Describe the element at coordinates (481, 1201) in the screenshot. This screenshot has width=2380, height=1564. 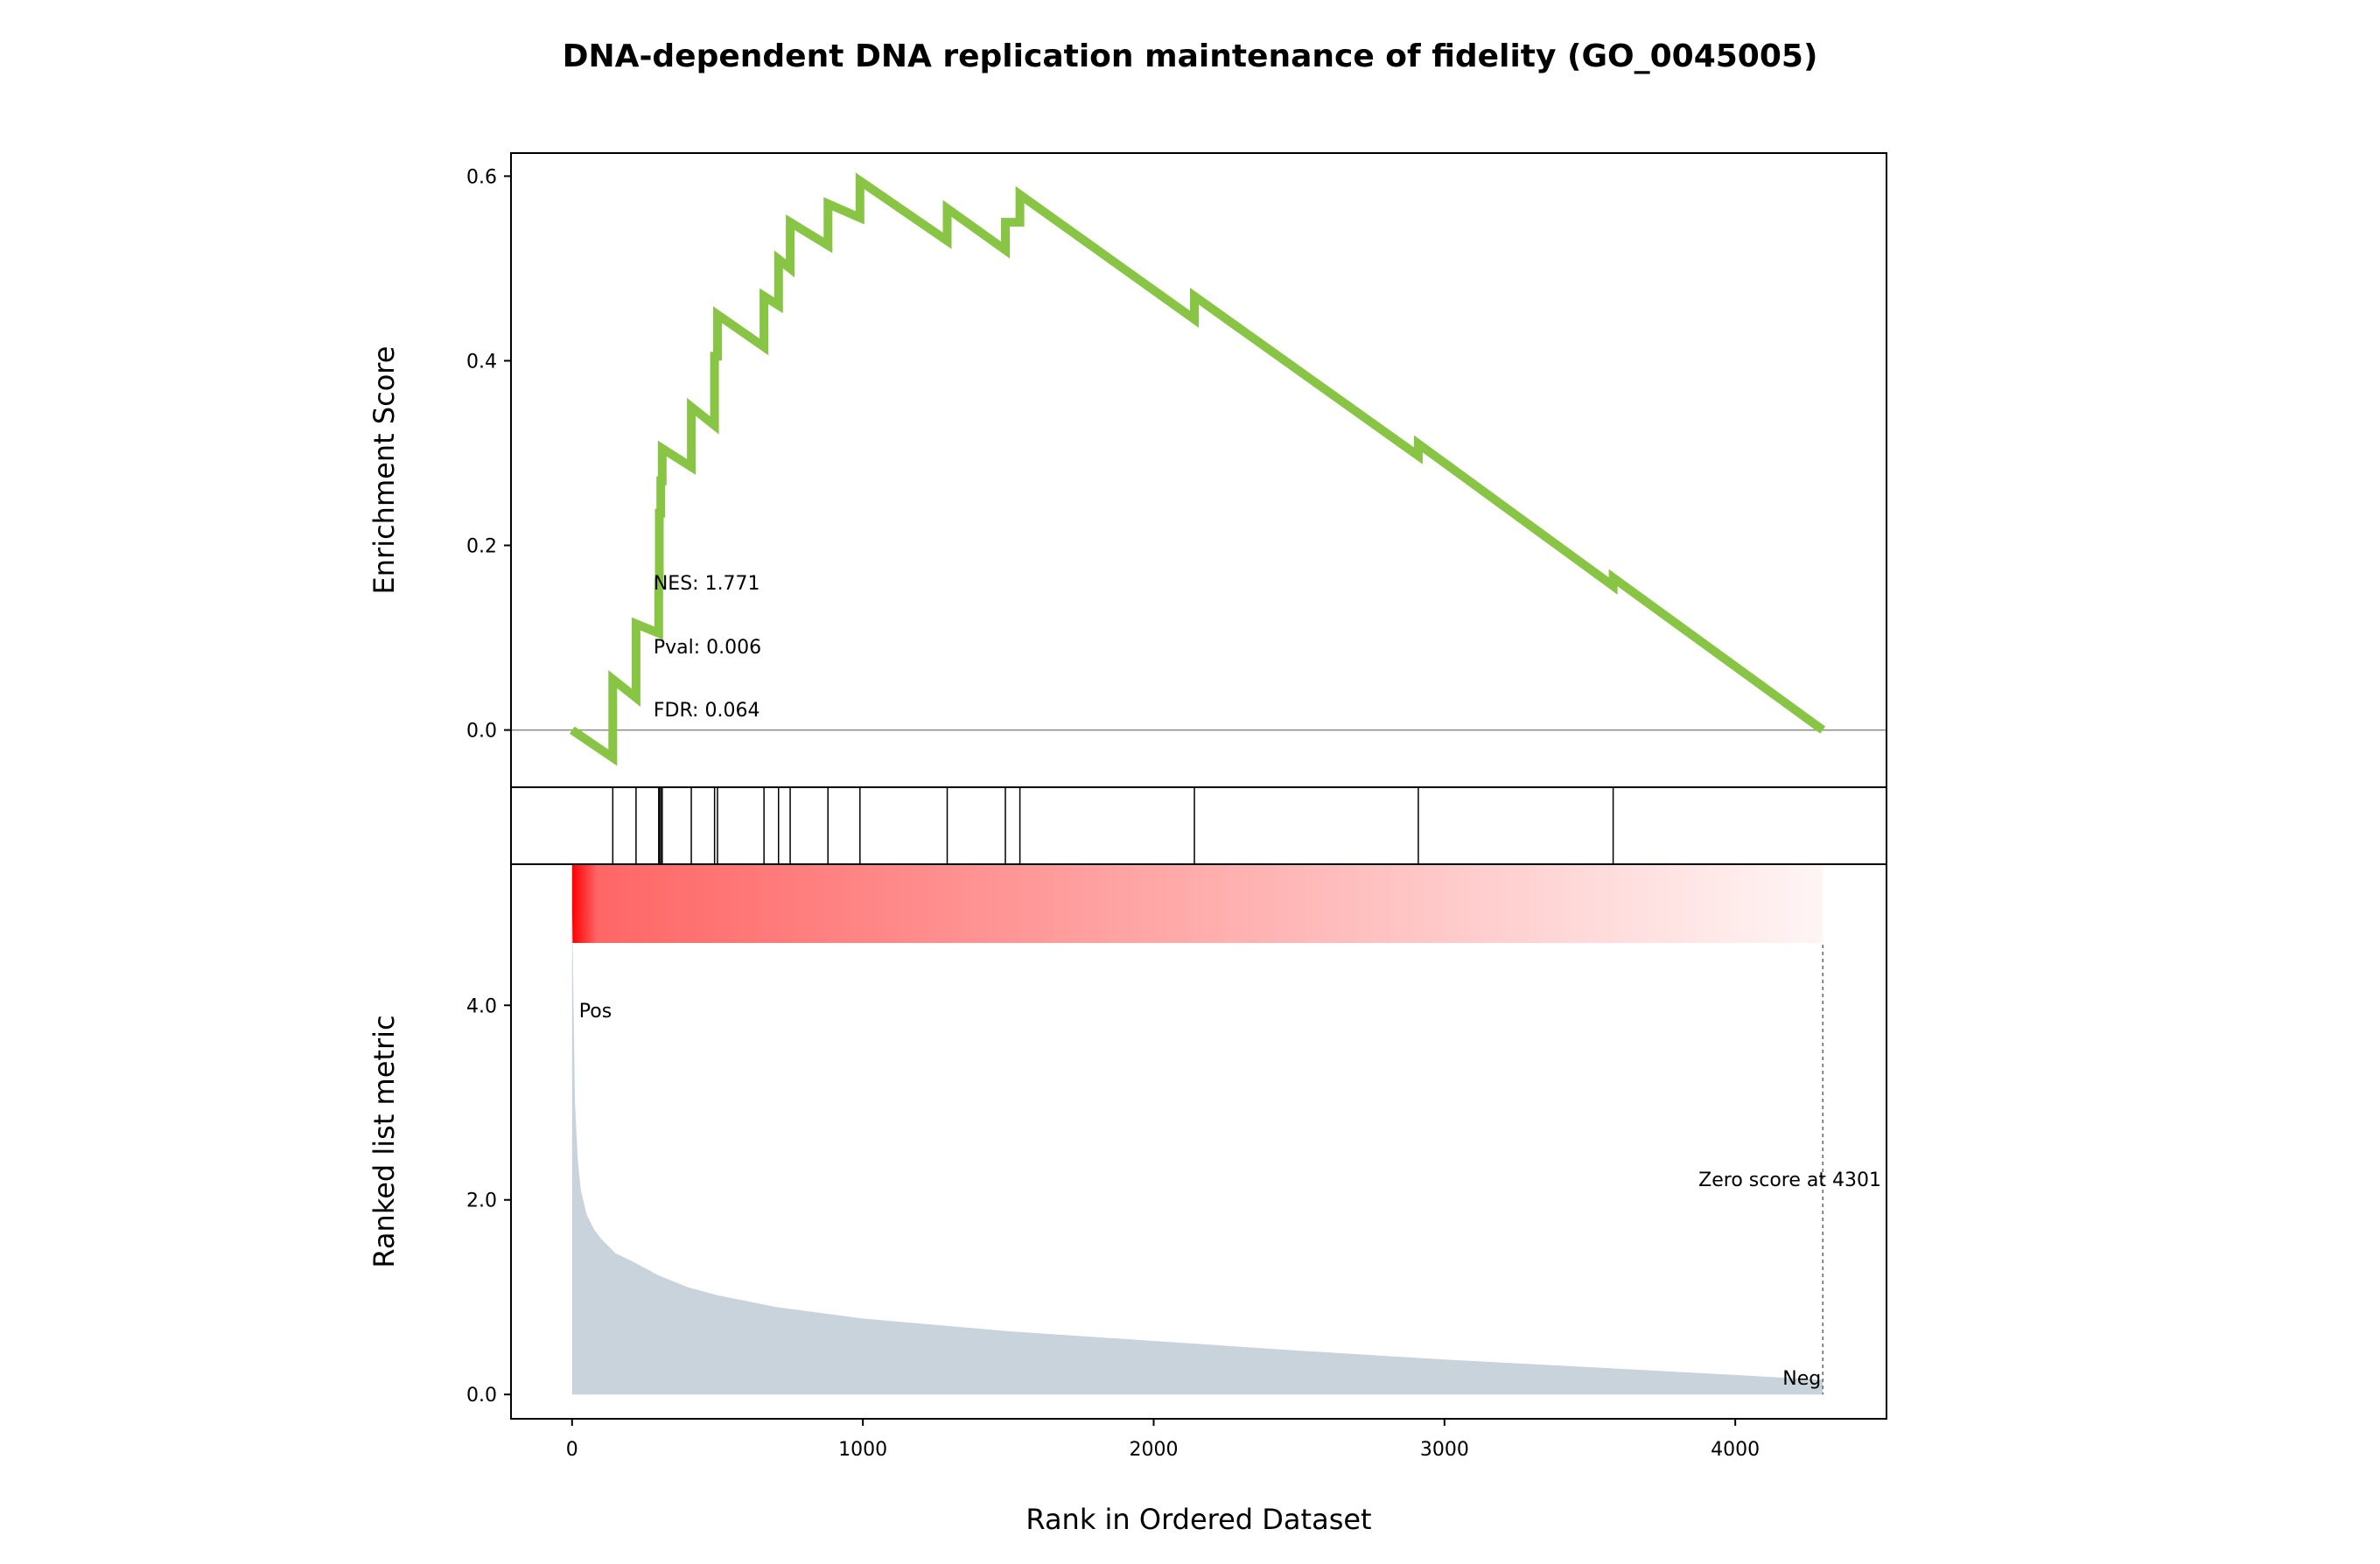
I see `metric-y-tick-label: 2.0` at that location.